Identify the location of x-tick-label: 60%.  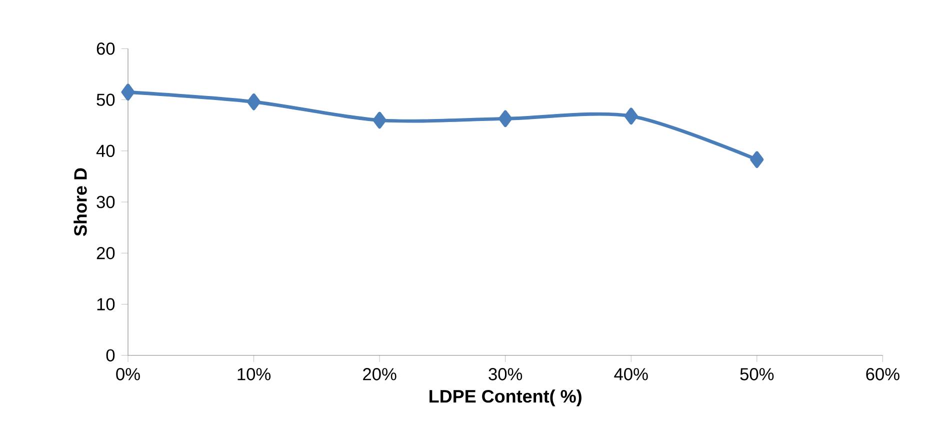
(883, 374).